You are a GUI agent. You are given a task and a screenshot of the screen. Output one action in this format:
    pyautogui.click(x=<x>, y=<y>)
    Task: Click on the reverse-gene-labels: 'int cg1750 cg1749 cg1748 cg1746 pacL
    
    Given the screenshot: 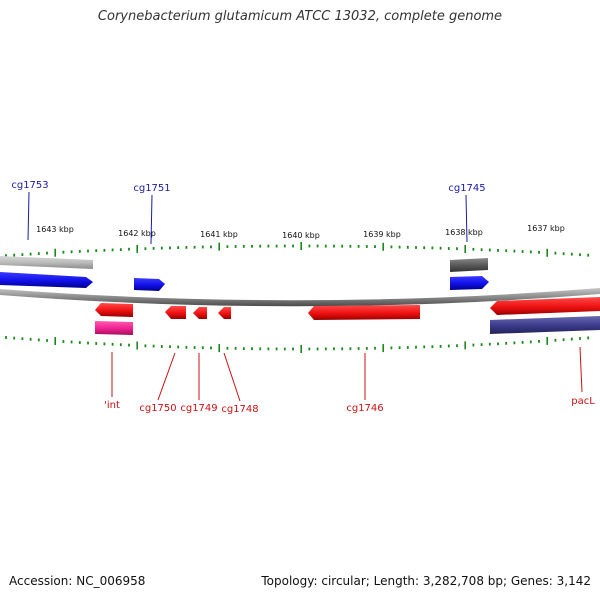 What is the action you would take?
    pyautogui.click(x=349, y=405)
    